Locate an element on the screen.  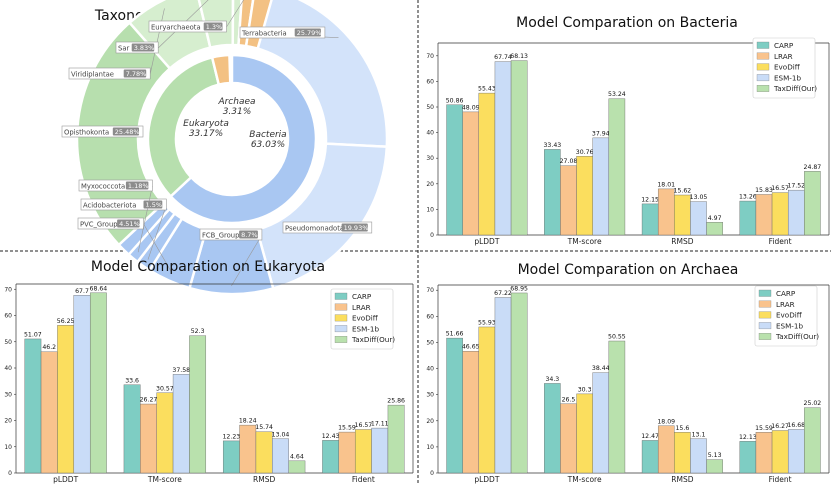
inner-label-bacteria-value: 63.03% is located at coordinates (268, 145).